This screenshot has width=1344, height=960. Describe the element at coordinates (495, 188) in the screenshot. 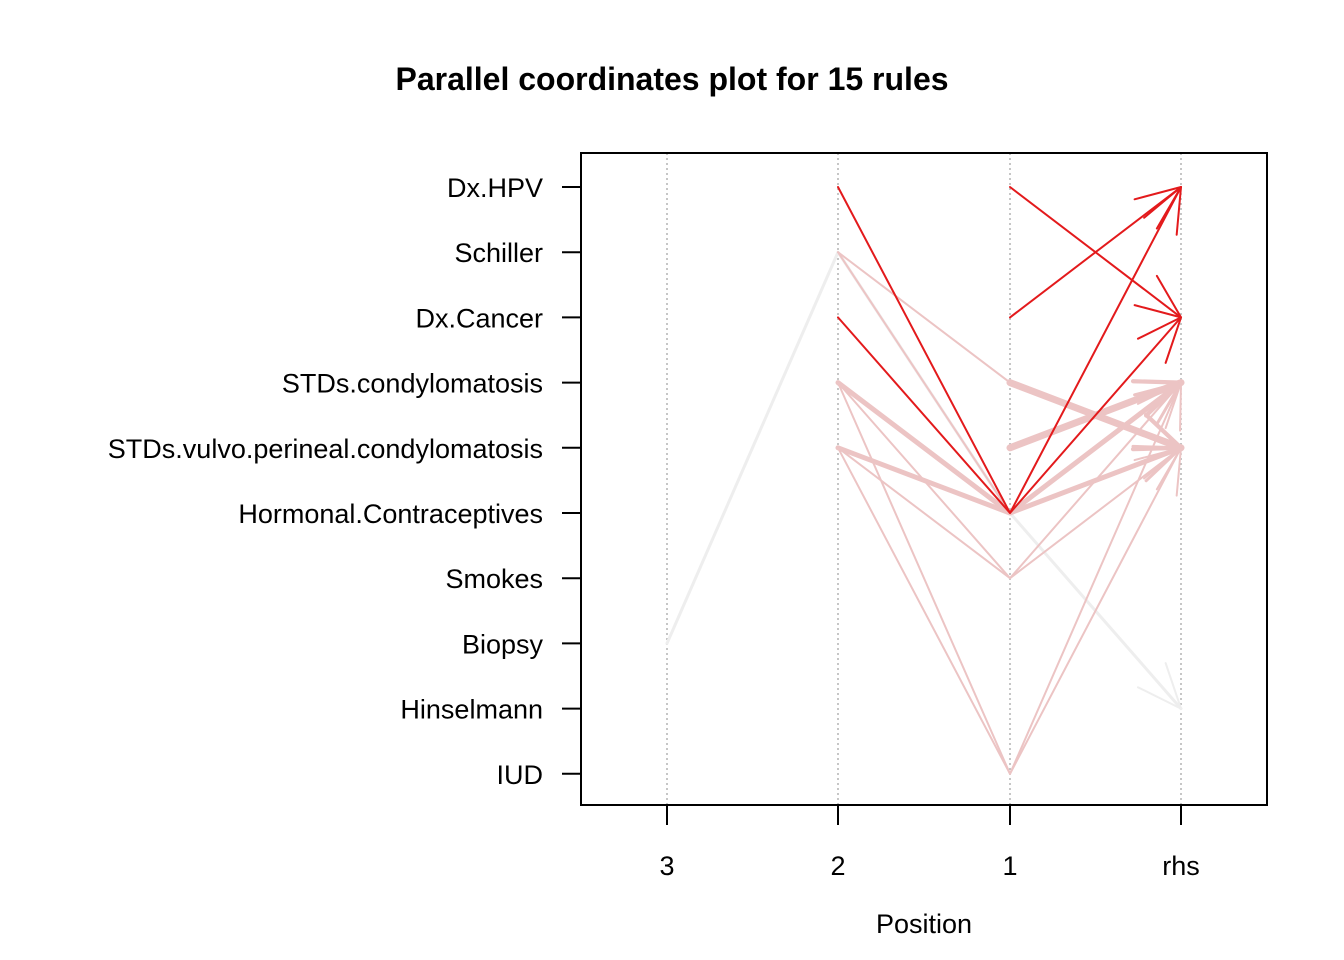

I see `y-tick-label: Dx.HPV` at that location.